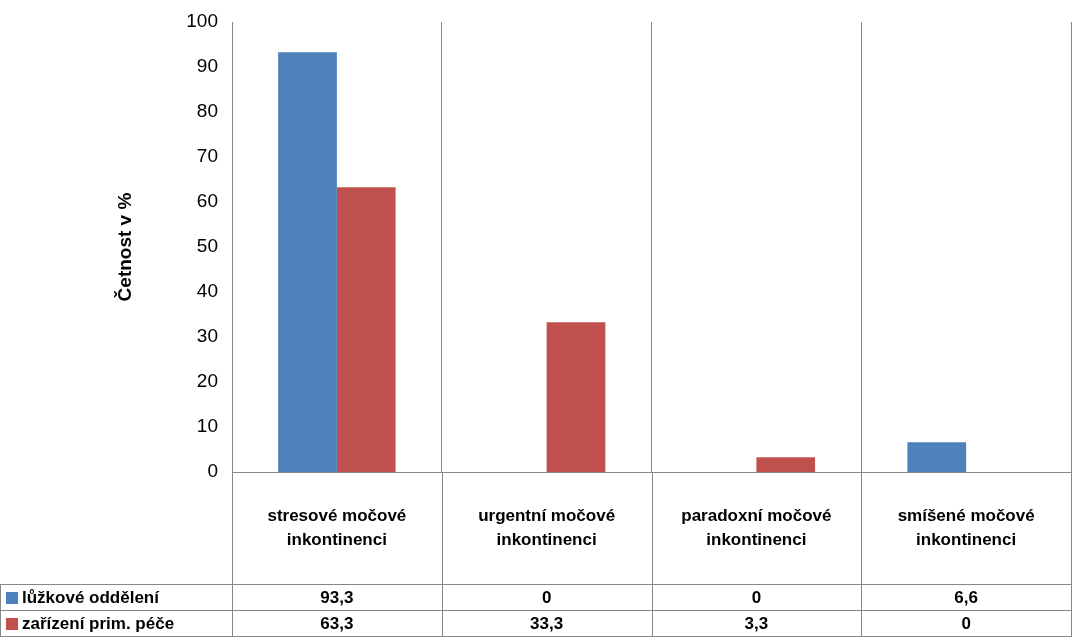  I want to click on data-label: 33,3, so click(547, 623).